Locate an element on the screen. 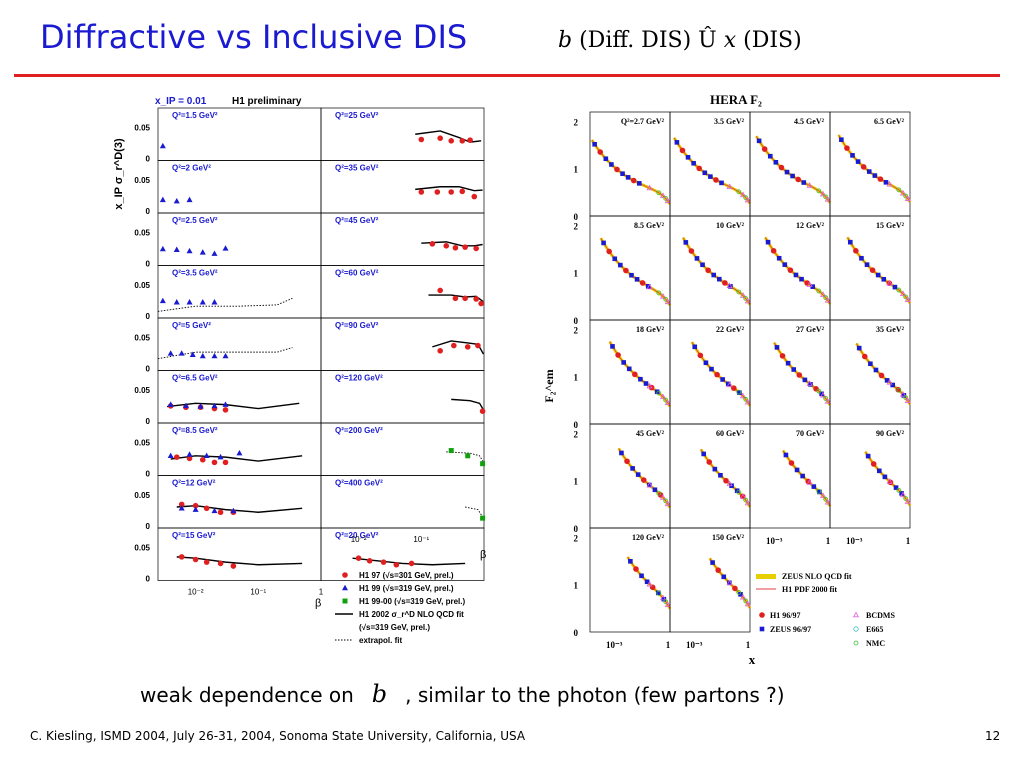 This screenshot has height=768, width=1024. panel: 15 GeV² is located at coordinates (870, 268).